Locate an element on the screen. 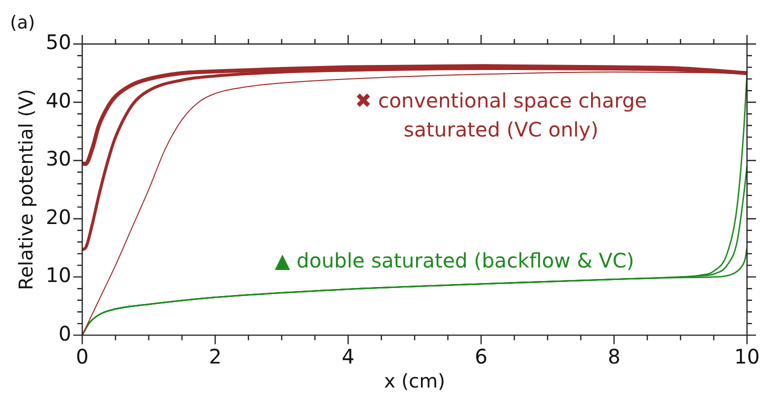  x-tick-label: 8 is located at coordinates (614, 356).